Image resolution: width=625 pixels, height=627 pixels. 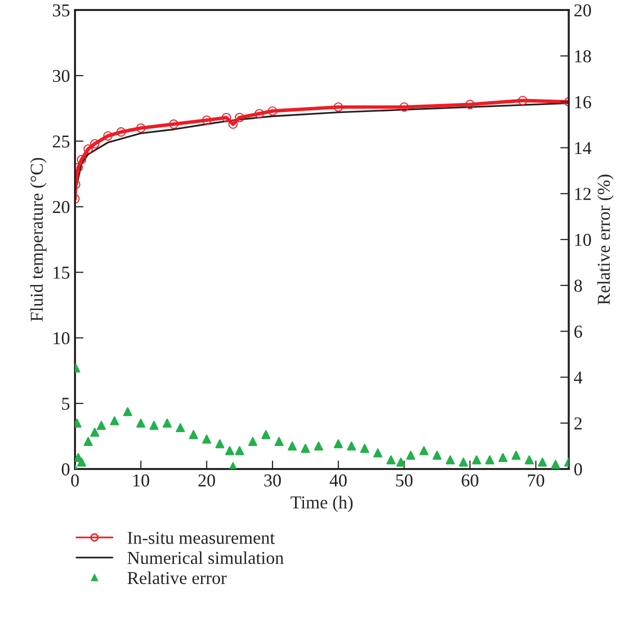 What do you see at coordinates (201, 538) in the screenshot?
I see `legend-label: In-situ measurement` at bounding box center [201, 538].